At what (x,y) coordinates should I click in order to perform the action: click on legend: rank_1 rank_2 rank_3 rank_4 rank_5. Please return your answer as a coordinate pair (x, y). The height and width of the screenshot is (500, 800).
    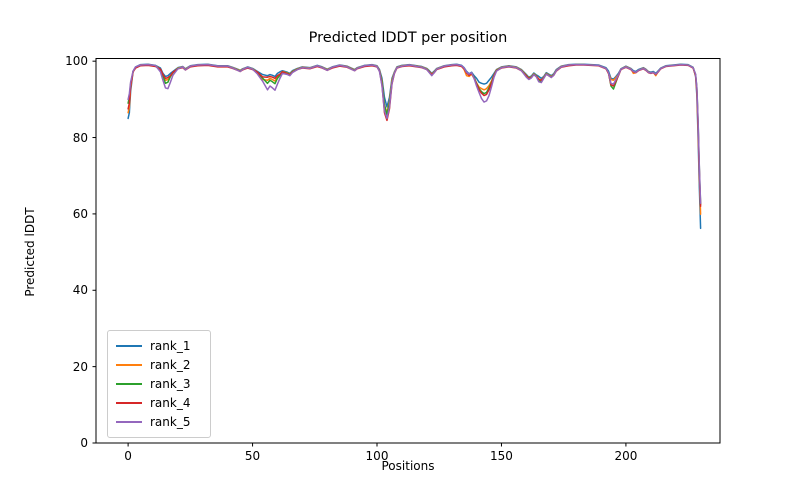
    Looking at the image, I should click on (159, 384).